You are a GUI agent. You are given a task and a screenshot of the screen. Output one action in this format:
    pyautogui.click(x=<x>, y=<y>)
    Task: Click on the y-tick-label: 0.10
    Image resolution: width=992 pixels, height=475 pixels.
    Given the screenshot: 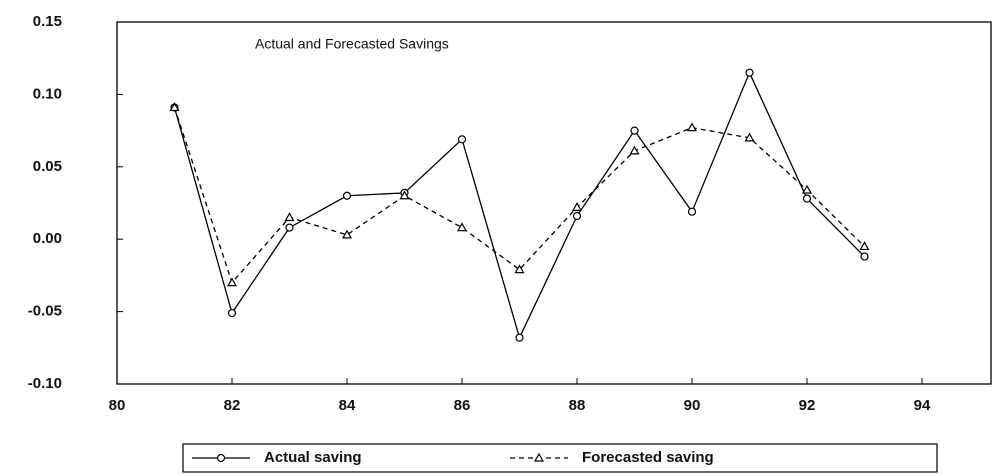 What is the action you would take?
    pyautogui.click(x=47, y=93)
    